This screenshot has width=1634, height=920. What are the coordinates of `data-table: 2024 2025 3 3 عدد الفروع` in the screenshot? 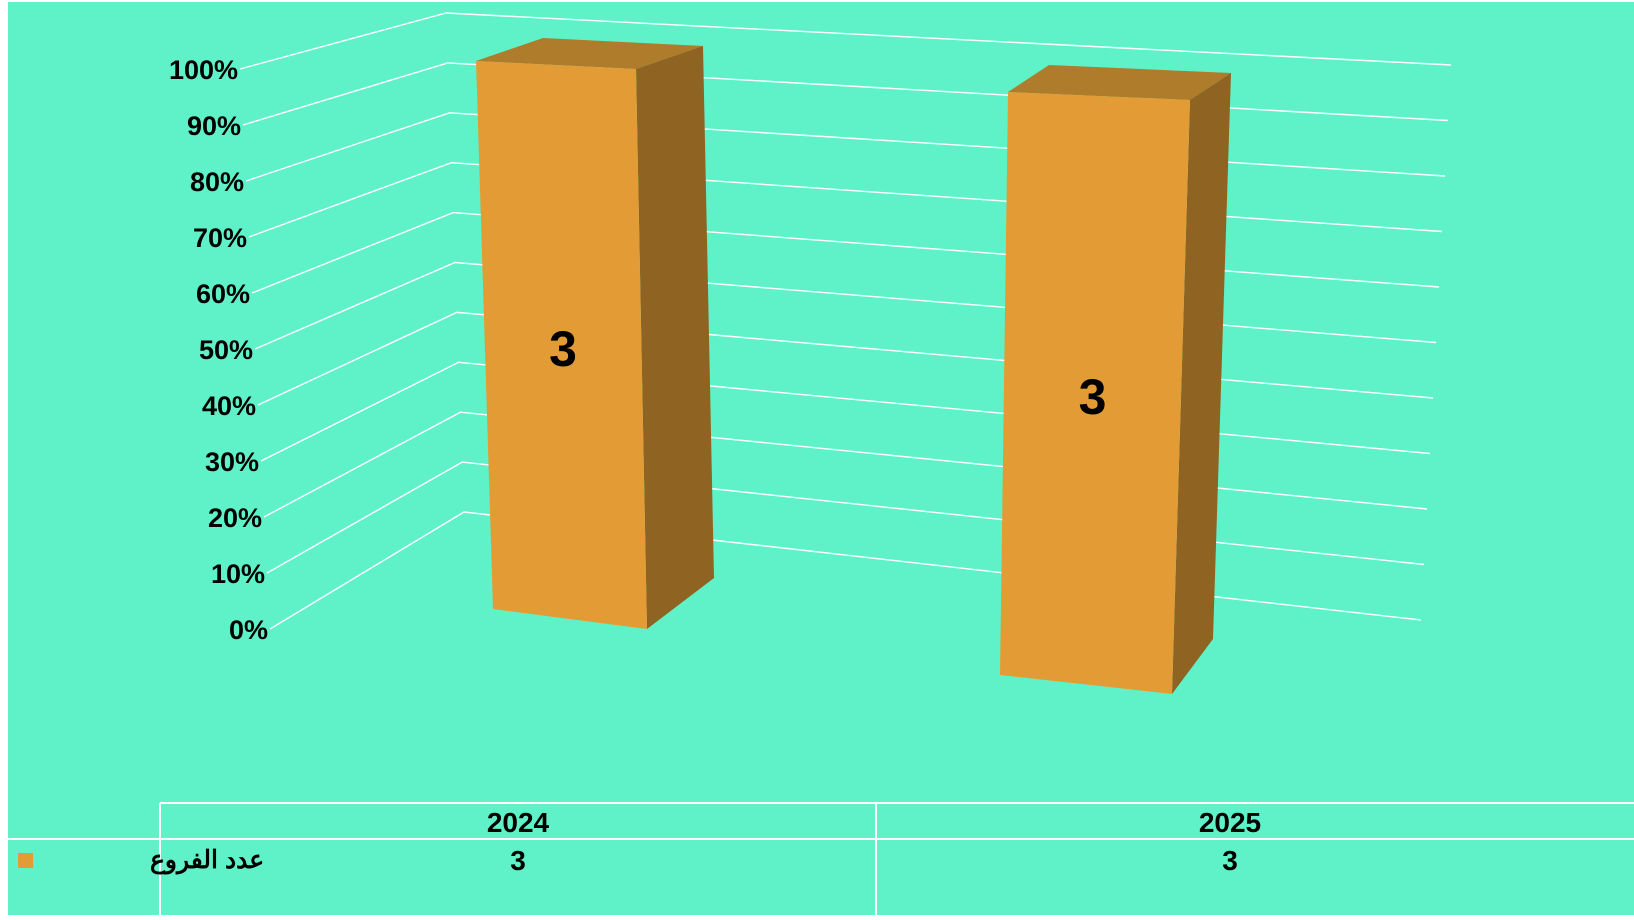 It's located at (821, 858).